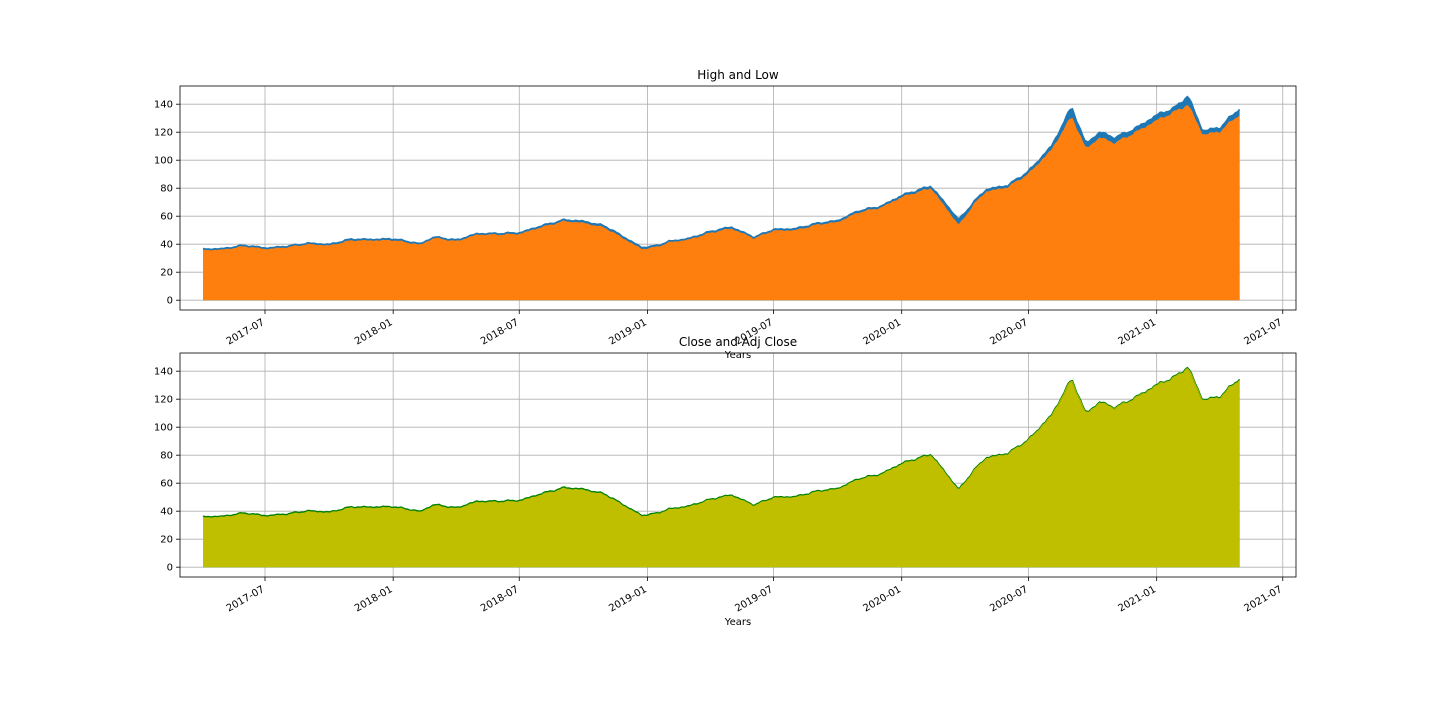  What do you see at coordinates (738, 342) in the screenshot?
I see `close-adj-close-title: Close and Adj Close` at bounding box center [738, 342].